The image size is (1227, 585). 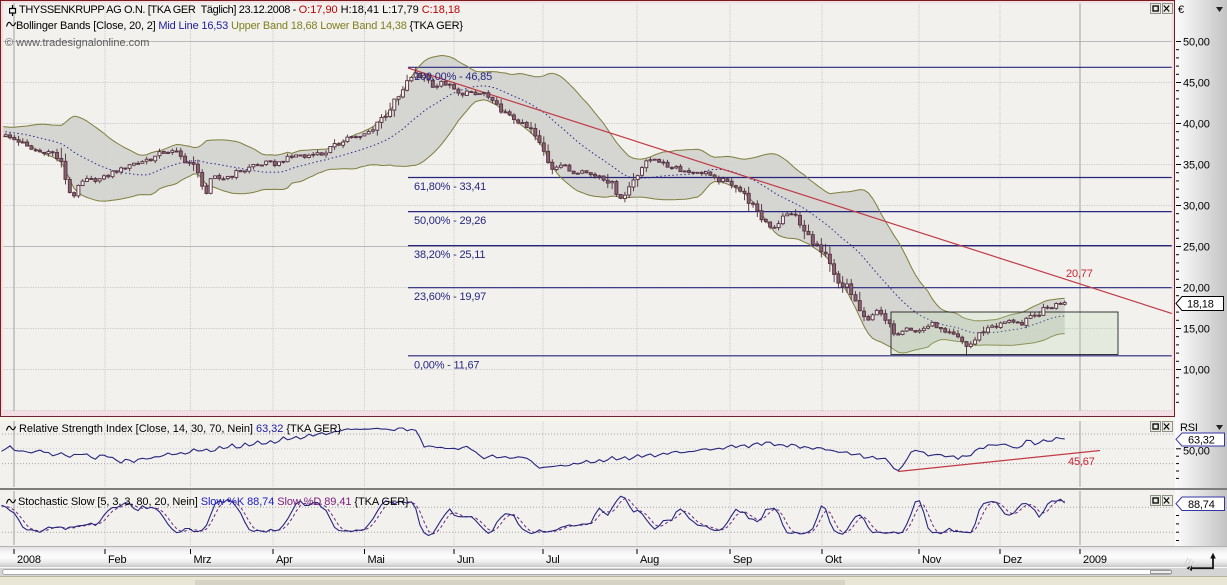 I want to click on svg-text: 61,80% - 33,41, so click(x=450, y=187).